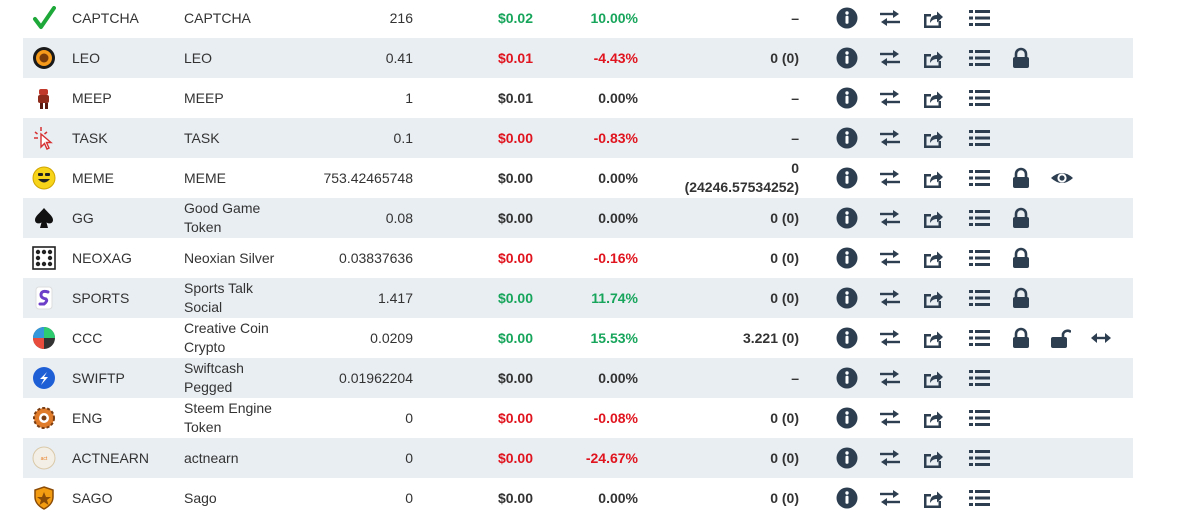 The width and height of the screenshot is (1177, 518). What do you see at coordinates (615, 58) in the screenshot?
I see `token-change: -4.43%` at bounding box center [615, 58].